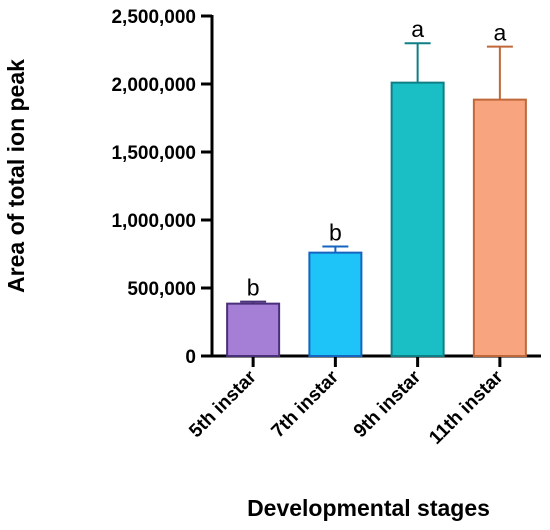 This screenshot has width=550, height=530. I want to click on y-tick-label: 0, so click(190, 357).